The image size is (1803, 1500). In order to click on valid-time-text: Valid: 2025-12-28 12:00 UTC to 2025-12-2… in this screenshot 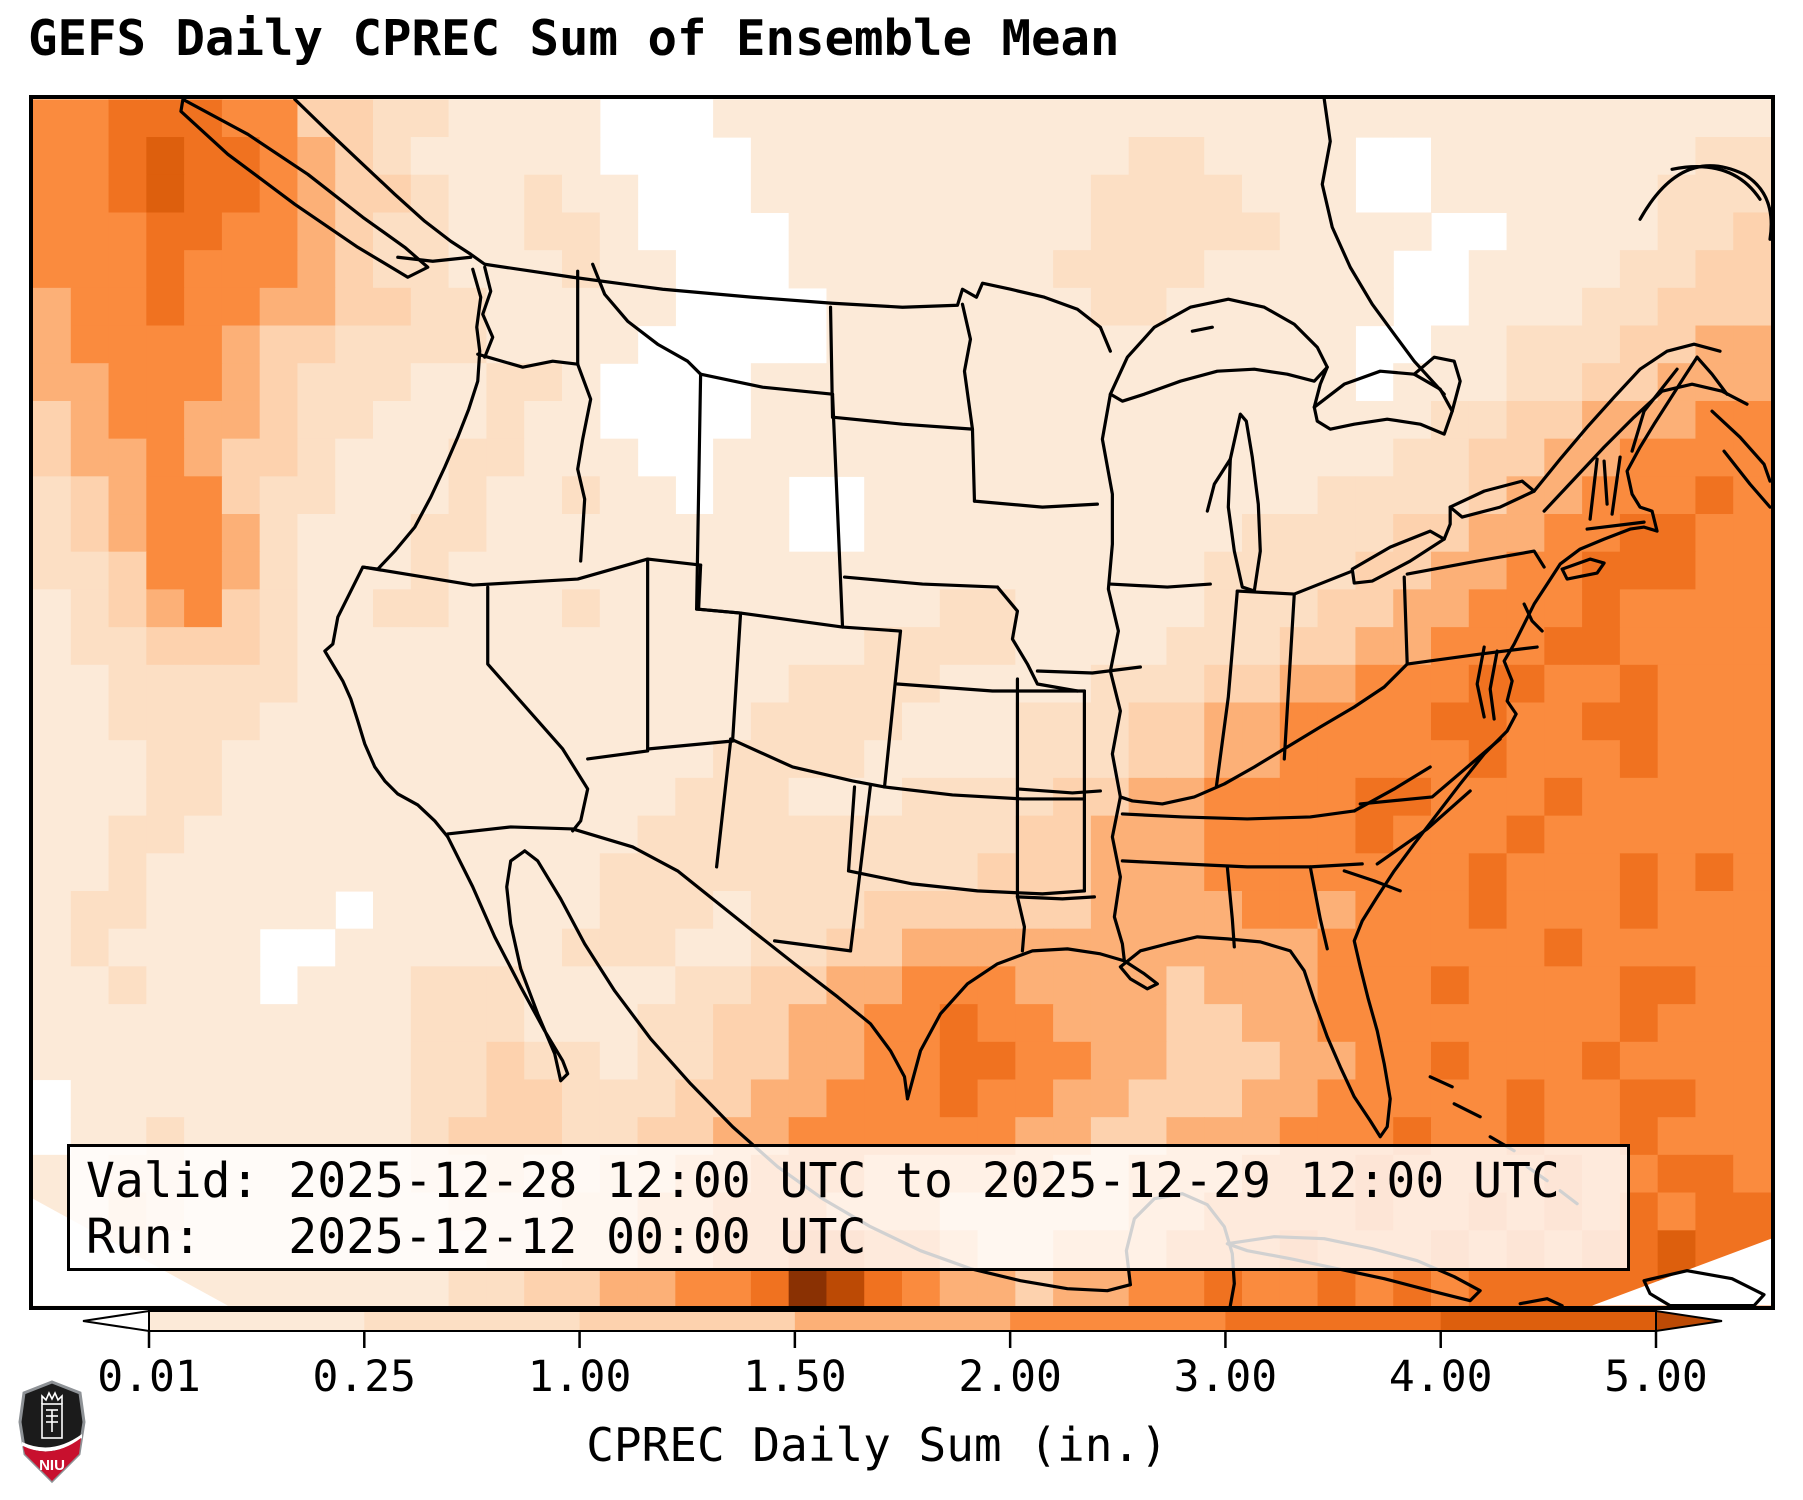, I will do `click(823, 1181)`.